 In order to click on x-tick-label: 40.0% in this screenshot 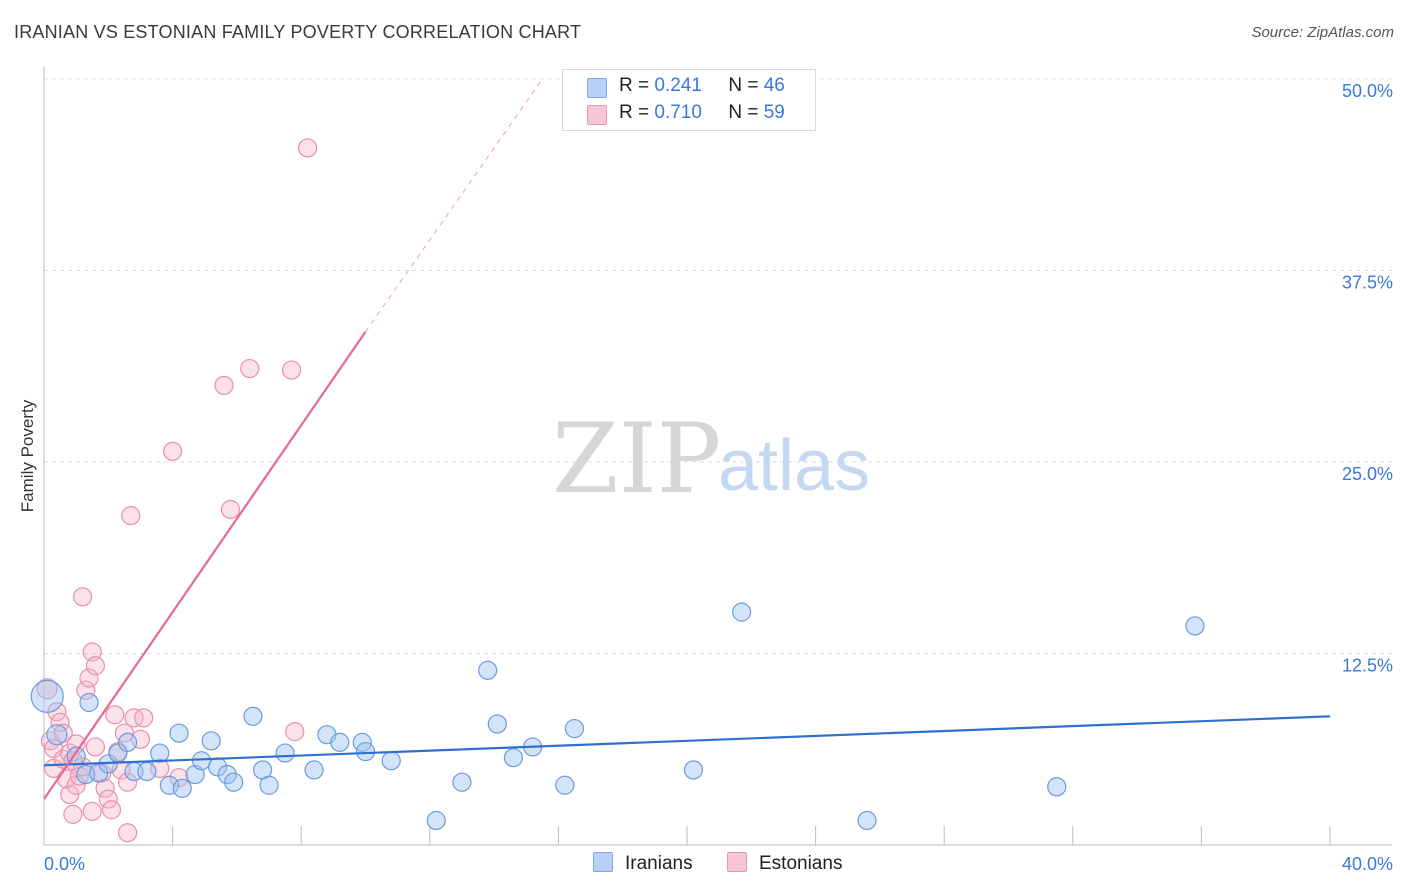, I will do `click(1367, 864)`.